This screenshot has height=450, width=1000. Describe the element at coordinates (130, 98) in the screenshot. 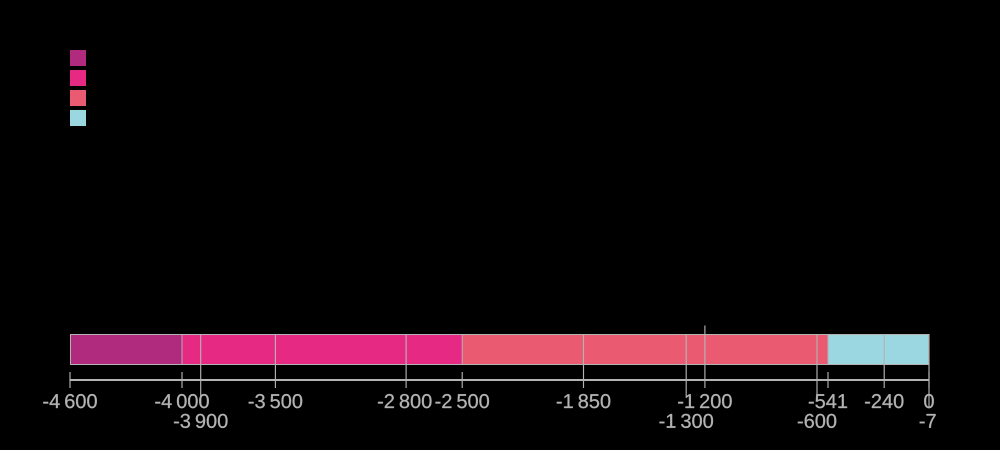

I see `svg-text: Proterozoic` at that location.